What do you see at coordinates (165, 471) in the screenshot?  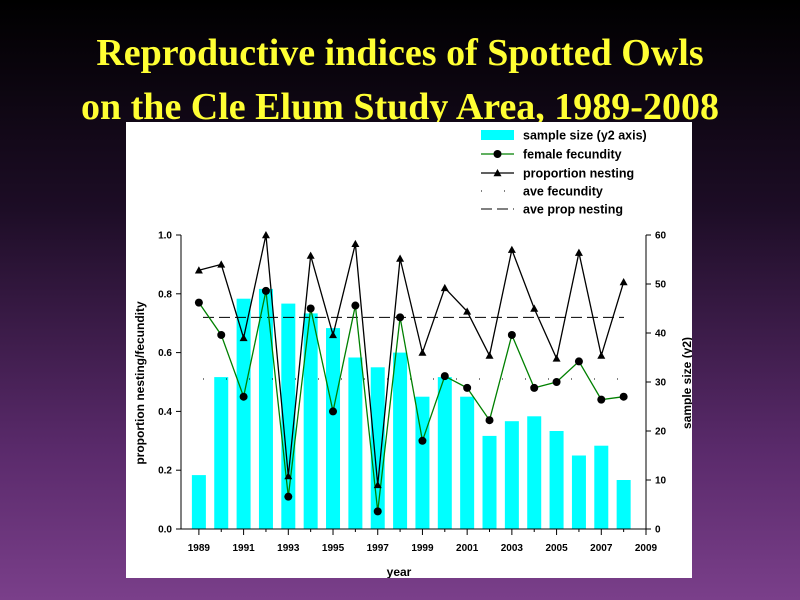 I see `y-tick-label: 0.2` at bounding box center [165, 471].